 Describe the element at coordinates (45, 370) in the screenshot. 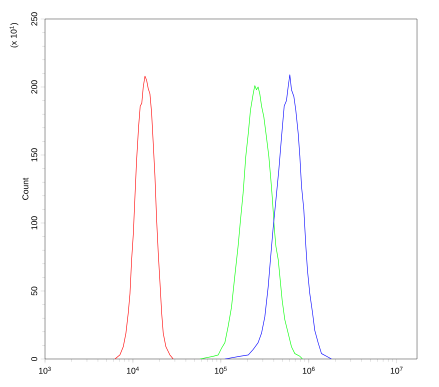

I see `x-tick-label: 10$^{3}$` at that location.